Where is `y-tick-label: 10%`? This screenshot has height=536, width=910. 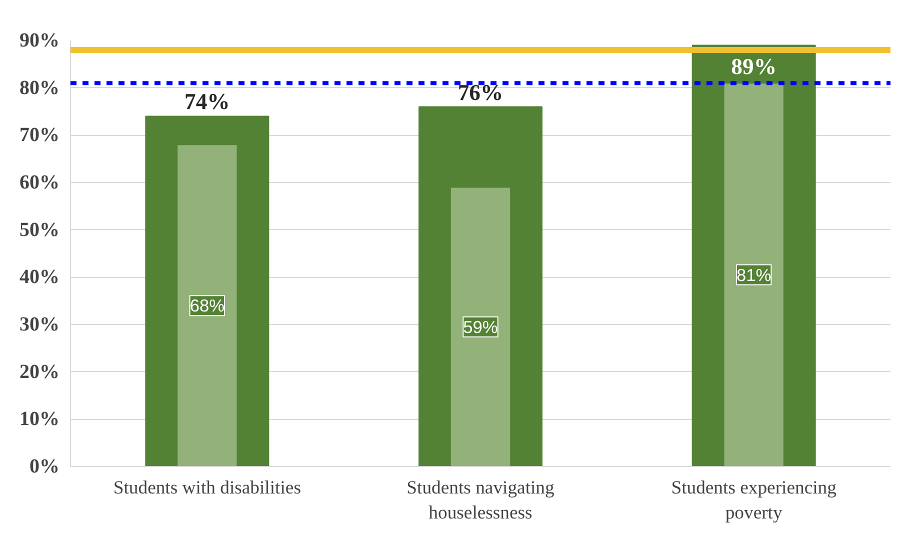
y-tick-label: 10% is located at coordinates (40, 419).